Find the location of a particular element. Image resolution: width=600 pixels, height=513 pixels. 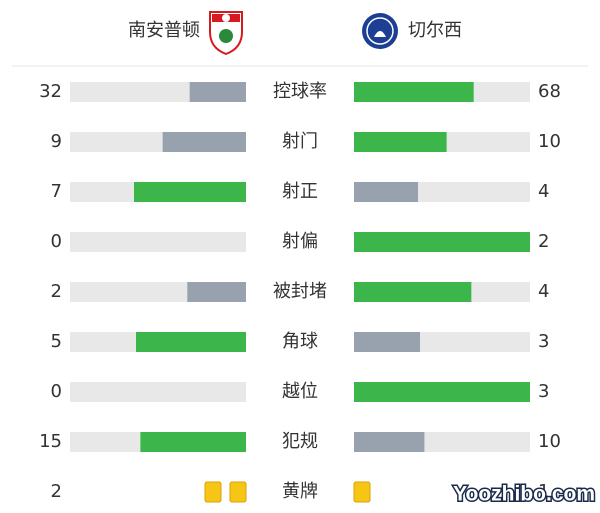

away-value: 2 is located at coordinates (543, 241).